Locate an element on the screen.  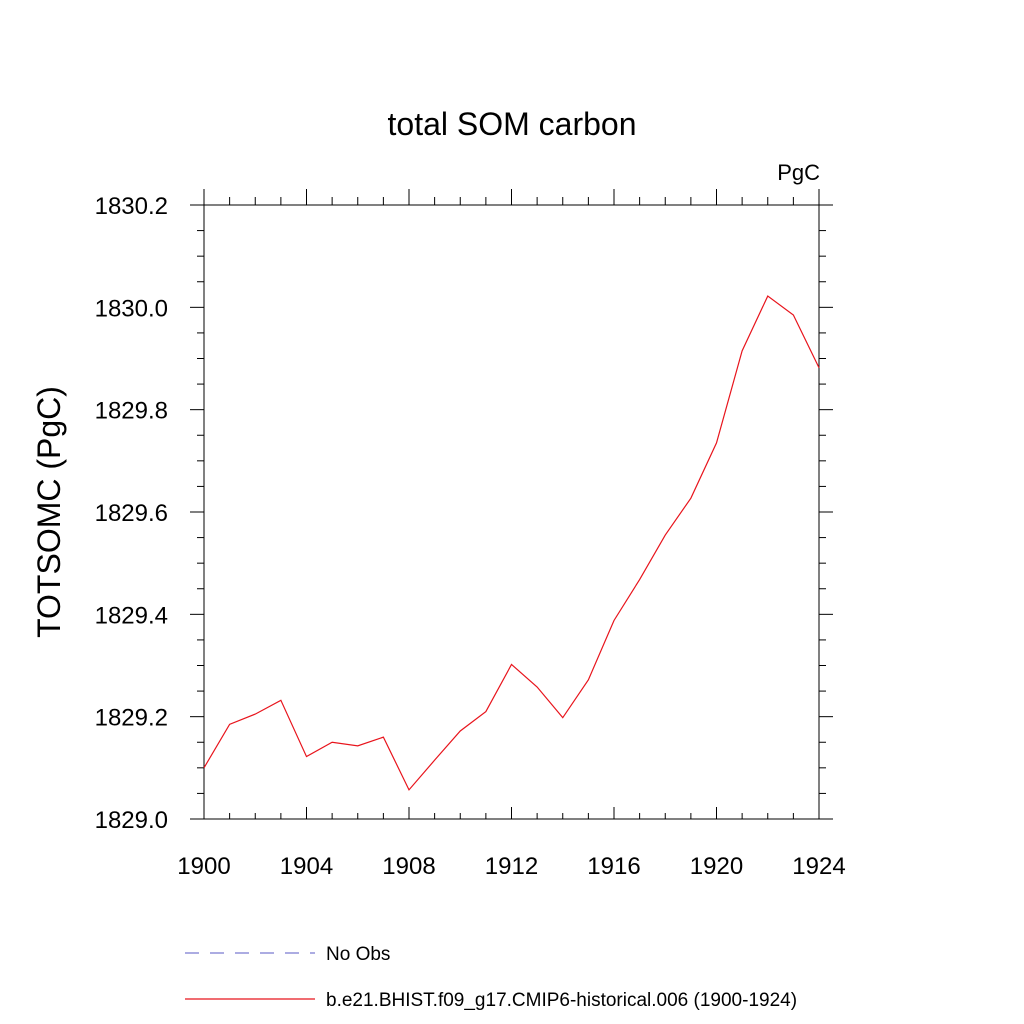
x-tick-label: 1924 is located at coordinates (818, 866).